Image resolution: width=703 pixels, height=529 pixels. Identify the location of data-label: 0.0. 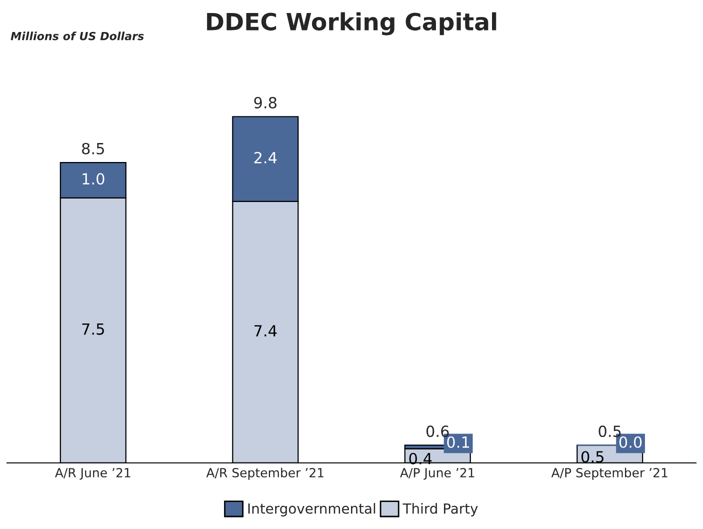
(630, 442).